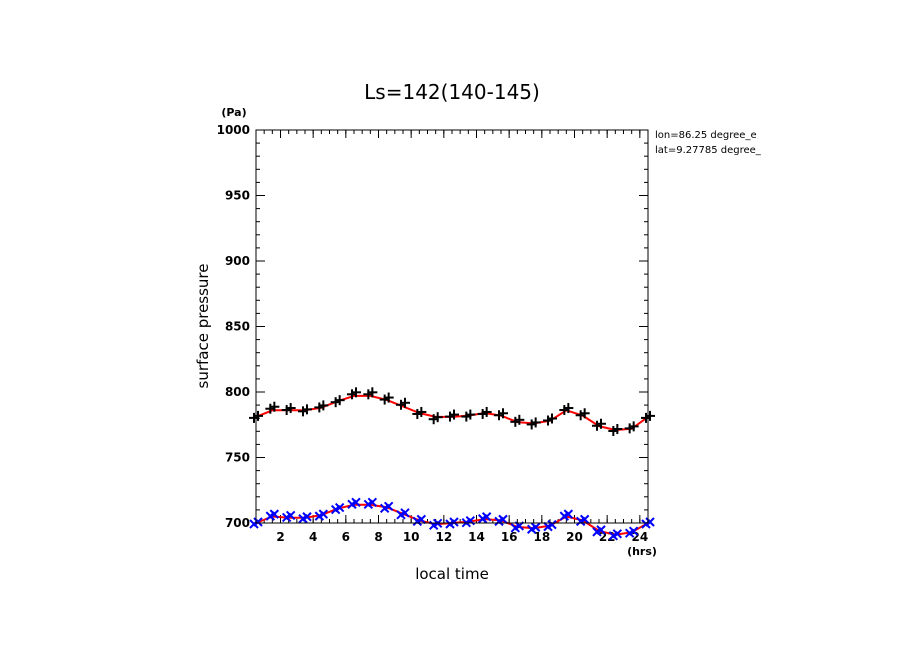 The height and width of the screenshot is (654, 904). What do you see at coordinates (233, 112) in the screenshot?
I see `y-unit-label: (Pa)` at bounding box center [233, 112].